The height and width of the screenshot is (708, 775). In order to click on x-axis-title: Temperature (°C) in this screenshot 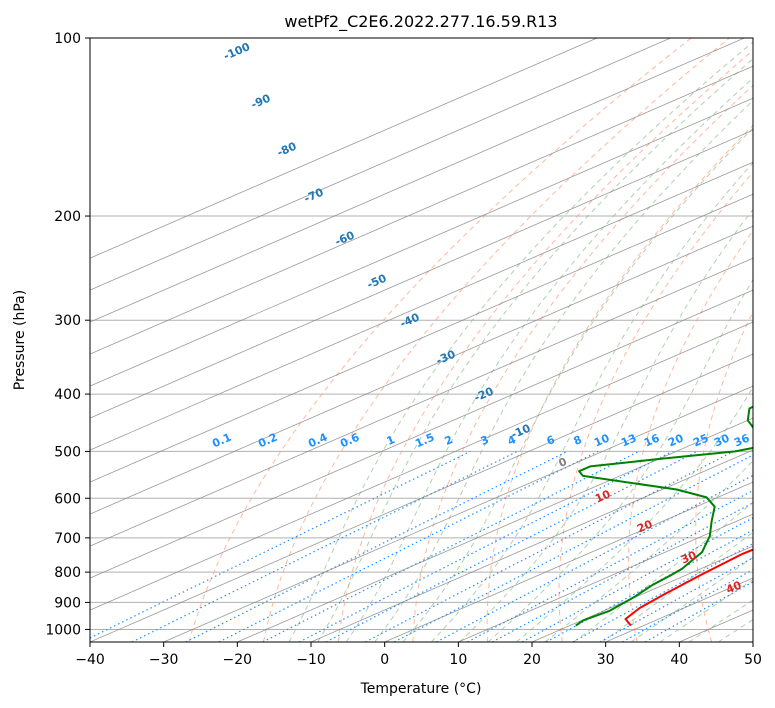, I will do `click(421, 689)`.